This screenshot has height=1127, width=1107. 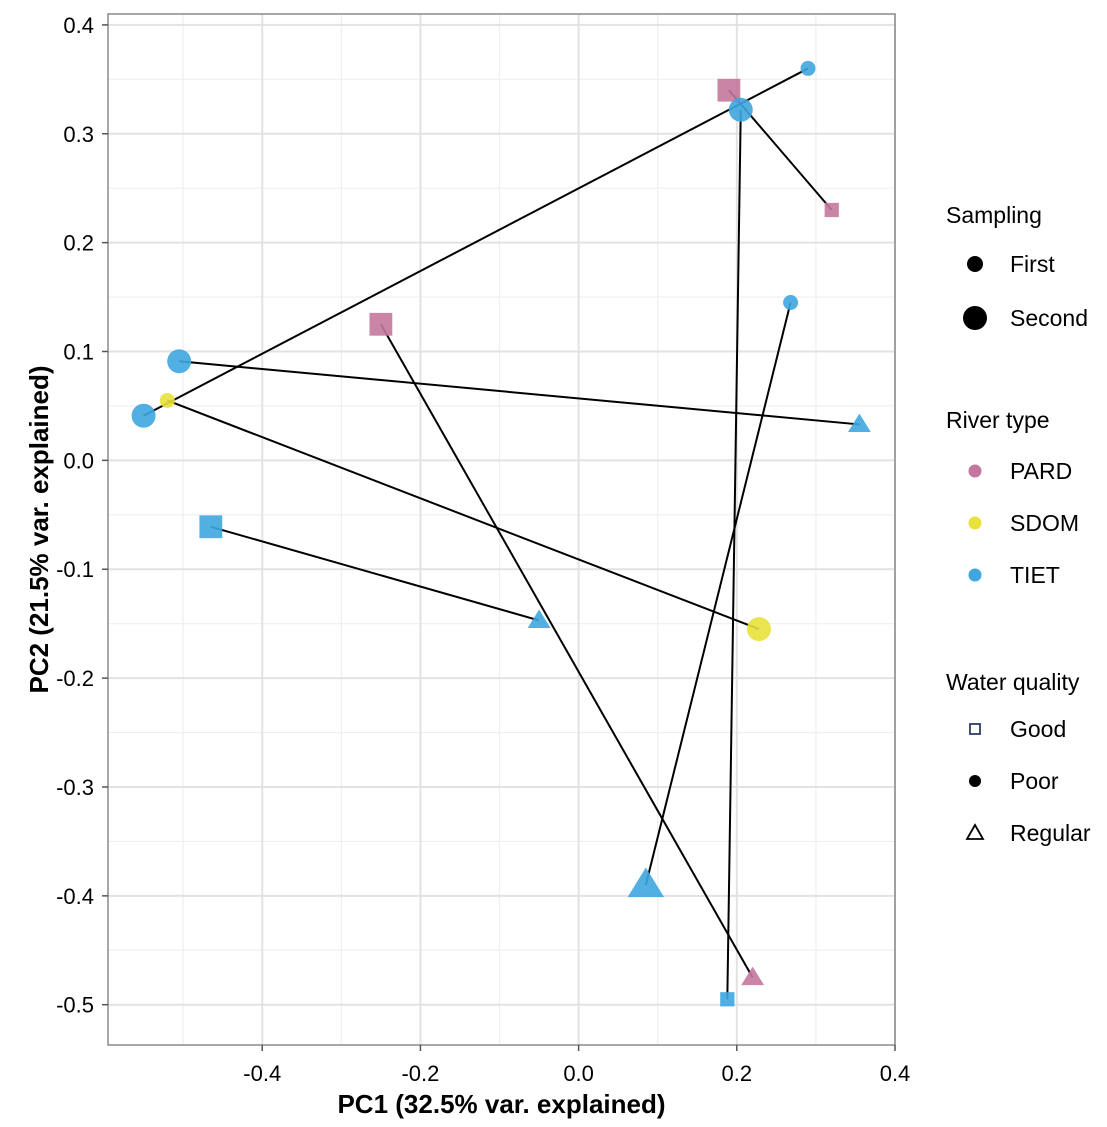 What do you see at coordinates (39, 529) in the screenshot?
I see `y-axis-title: PC2 (21.5% var. explained)` at bounding box center [39, 529].